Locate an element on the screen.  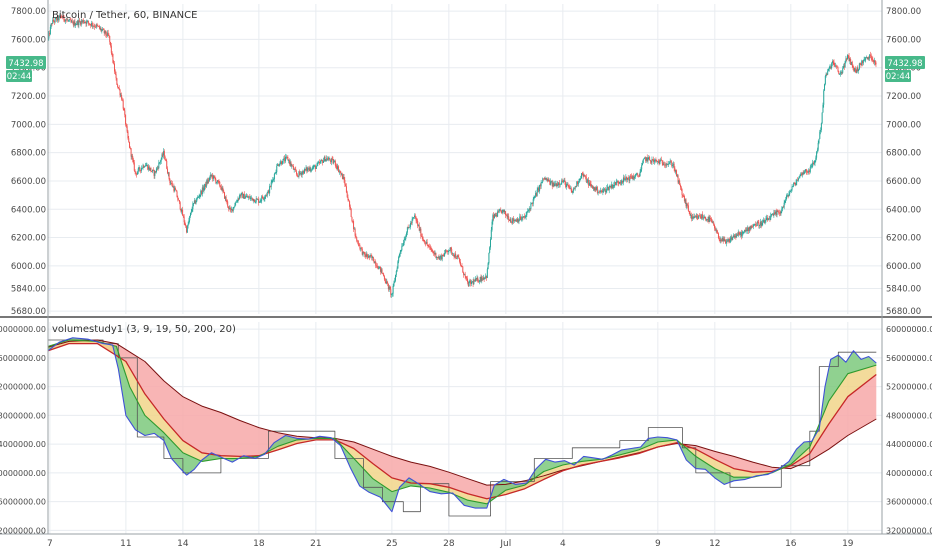
x-tick-label: 18 is located at coordinates (259, 544).